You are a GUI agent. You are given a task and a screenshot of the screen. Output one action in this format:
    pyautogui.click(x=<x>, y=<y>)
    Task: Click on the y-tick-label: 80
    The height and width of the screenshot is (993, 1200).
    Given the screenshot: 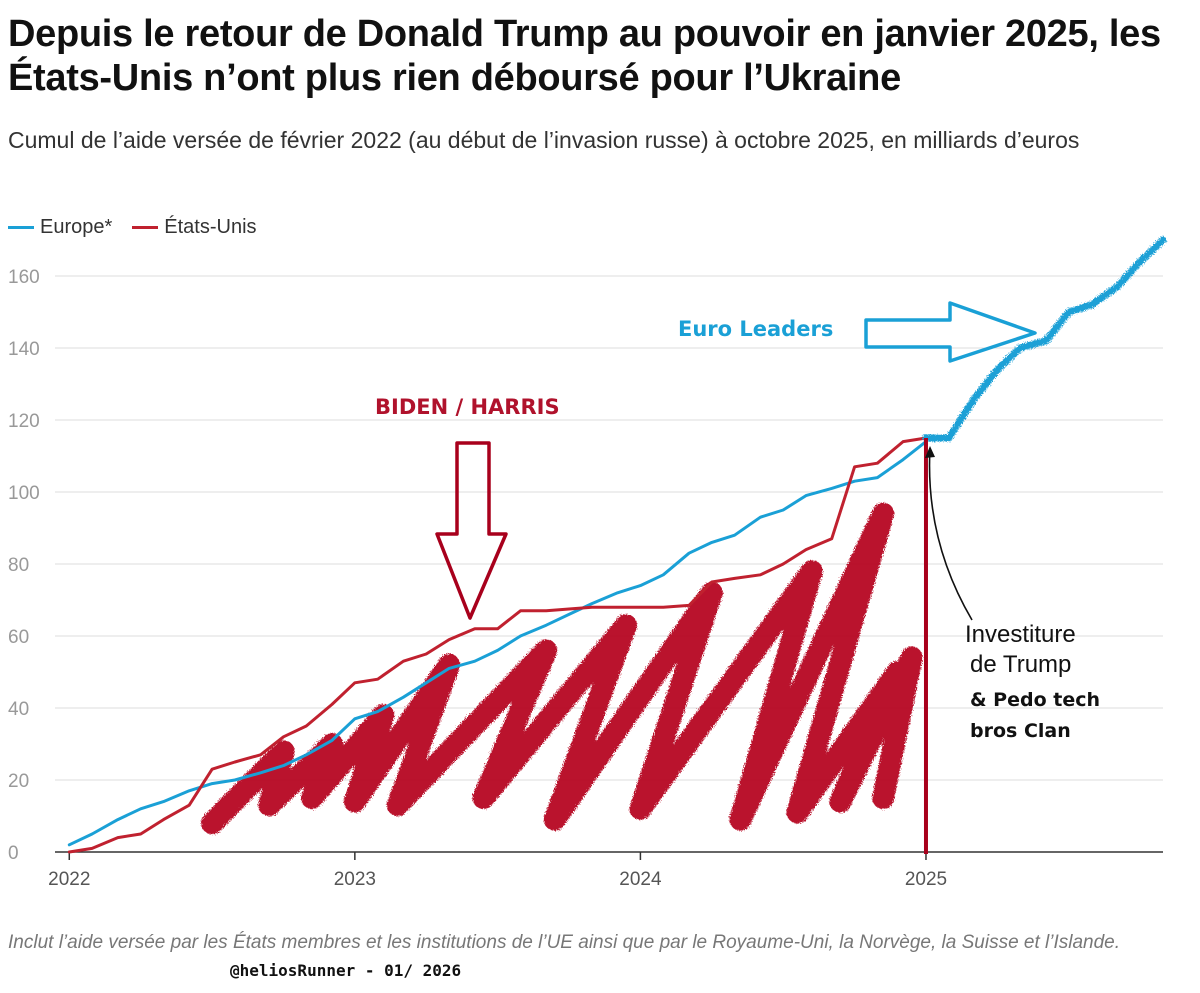 What is the action you would take?
    pyautogui.click(x=18, y=565)
    